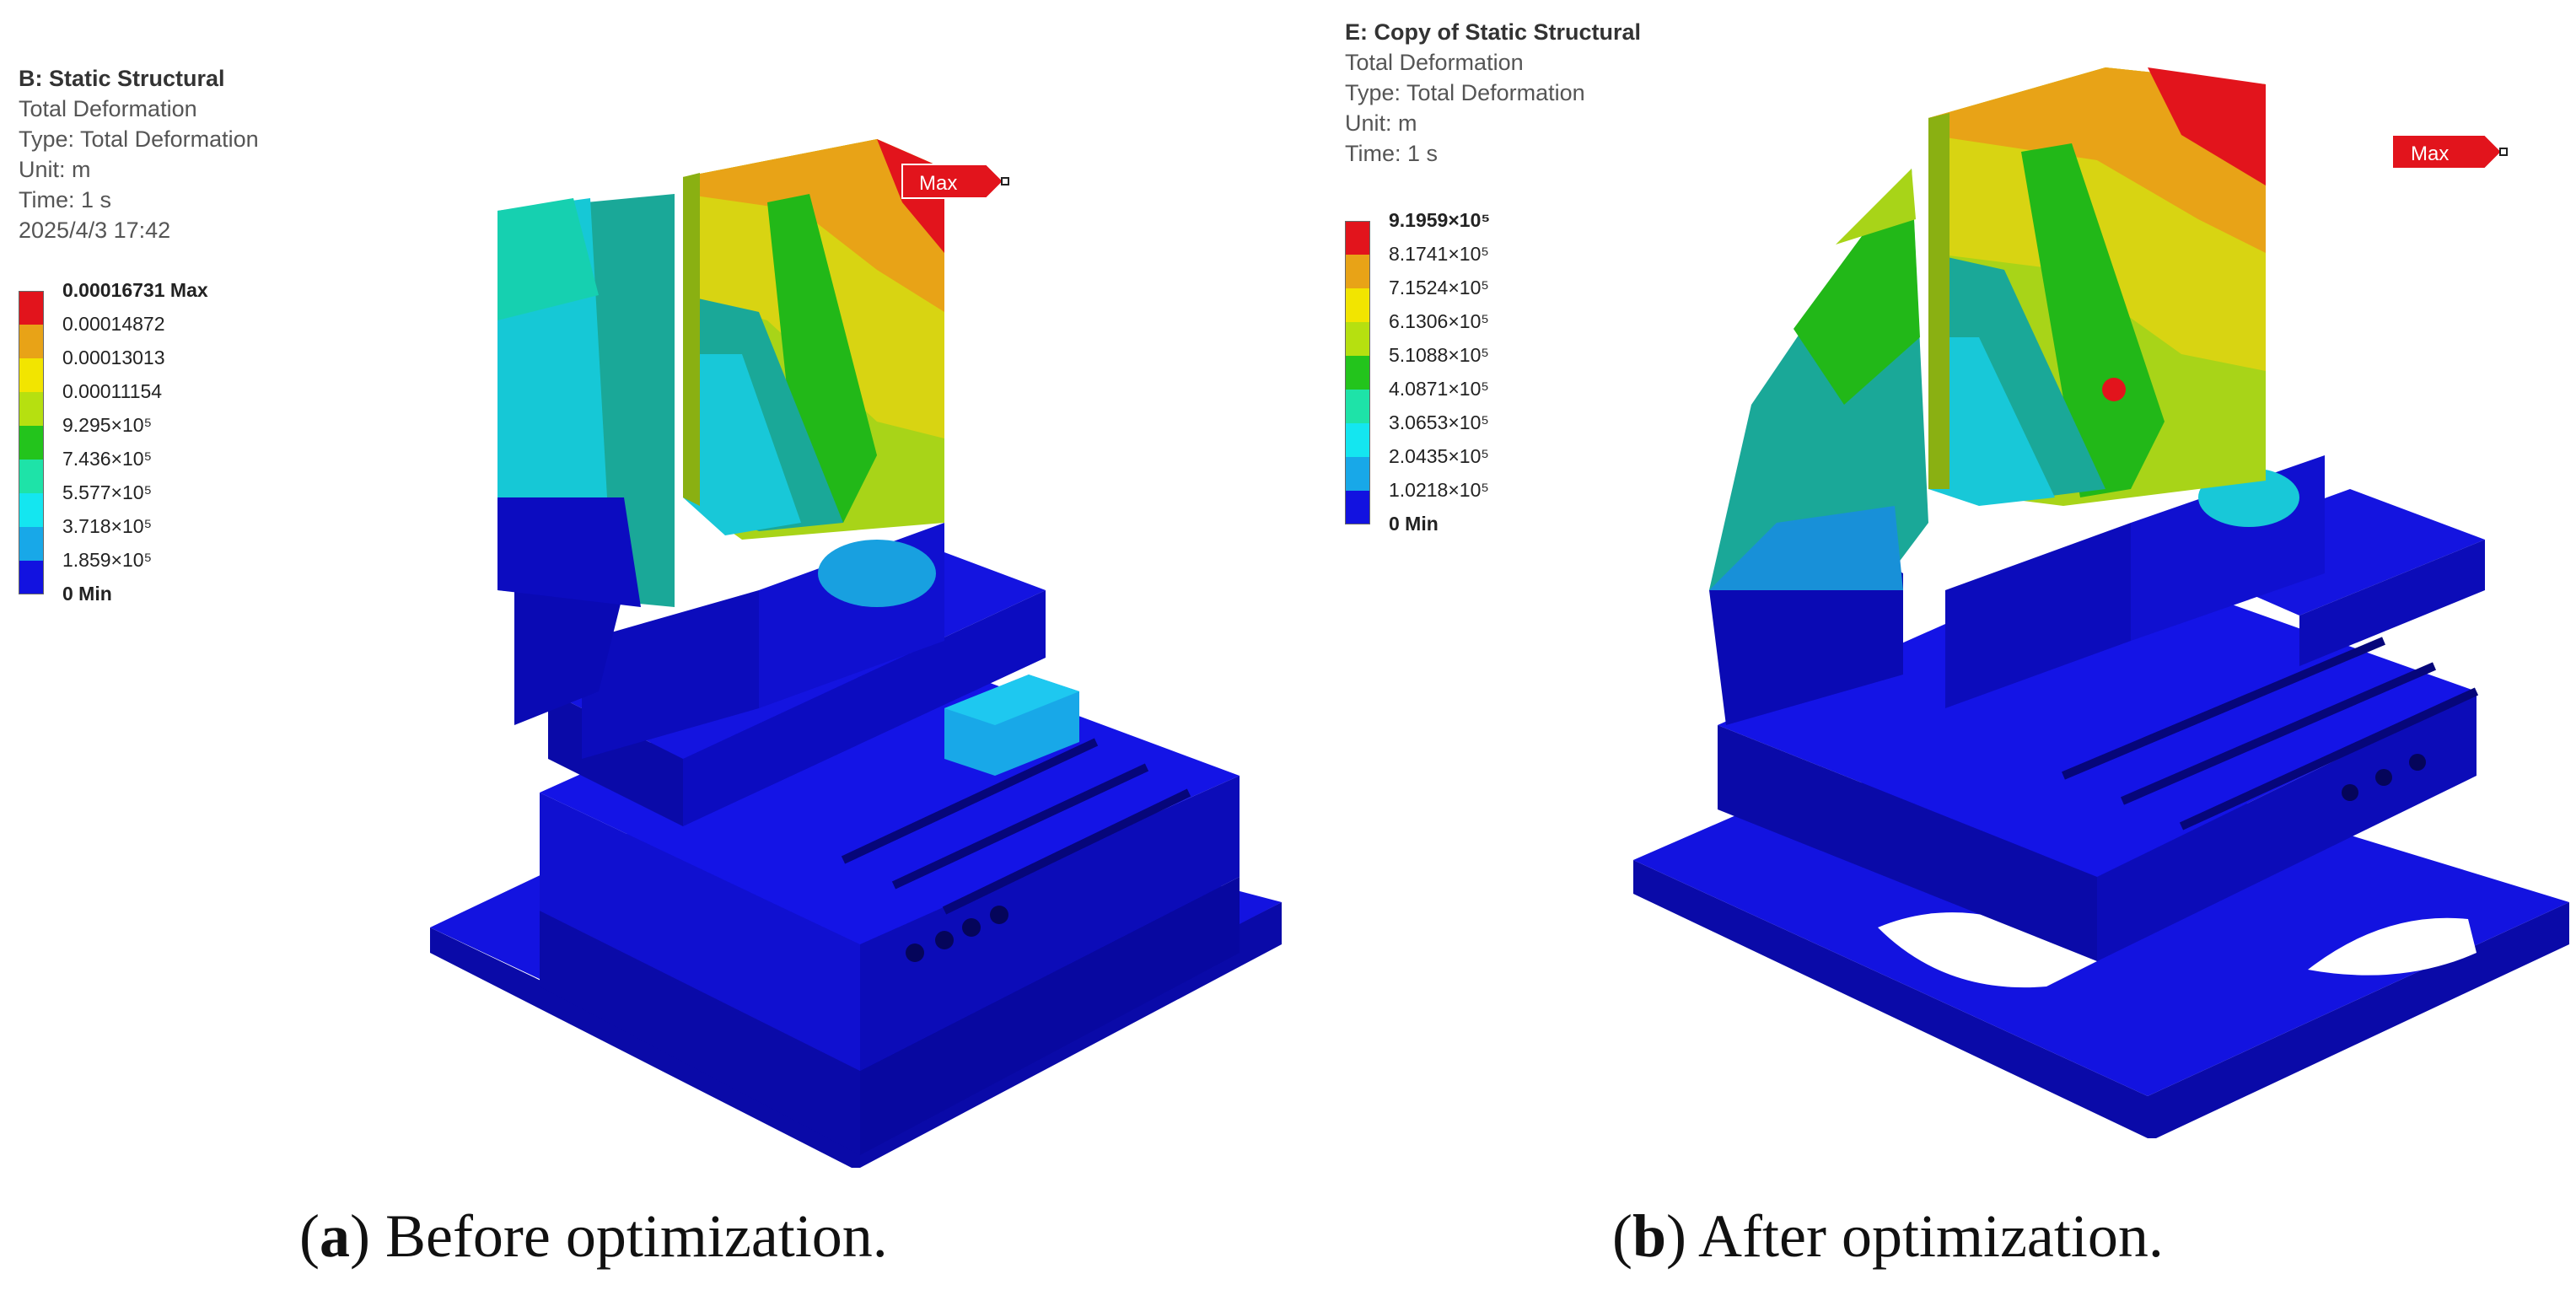 The image size is (2576, 1301). I want to click on caption-a: (a) Before optimization., so click(593, 1236).